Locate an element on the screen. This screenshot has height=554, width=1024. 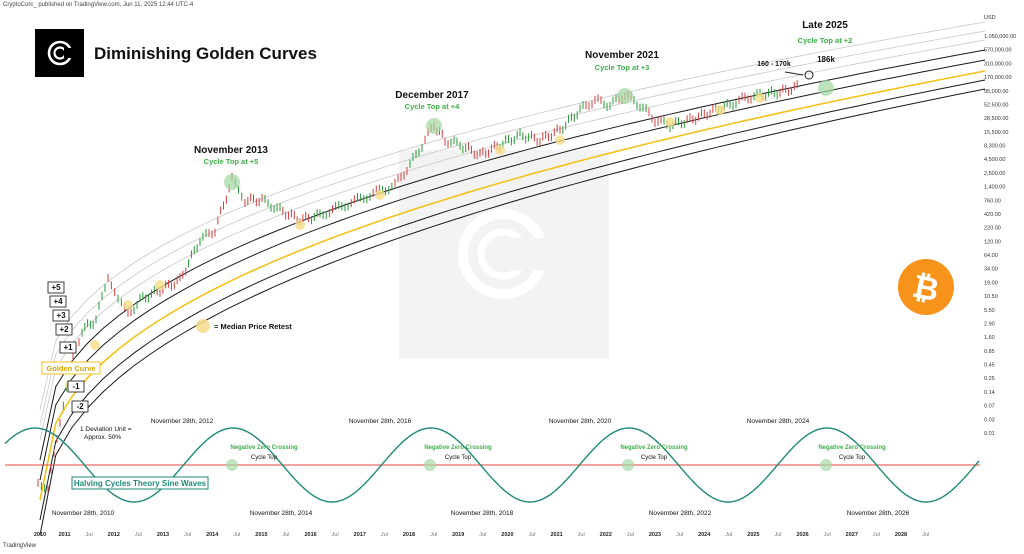
y-tick-label: 8,300.00 is located at coordinates (994, 147).